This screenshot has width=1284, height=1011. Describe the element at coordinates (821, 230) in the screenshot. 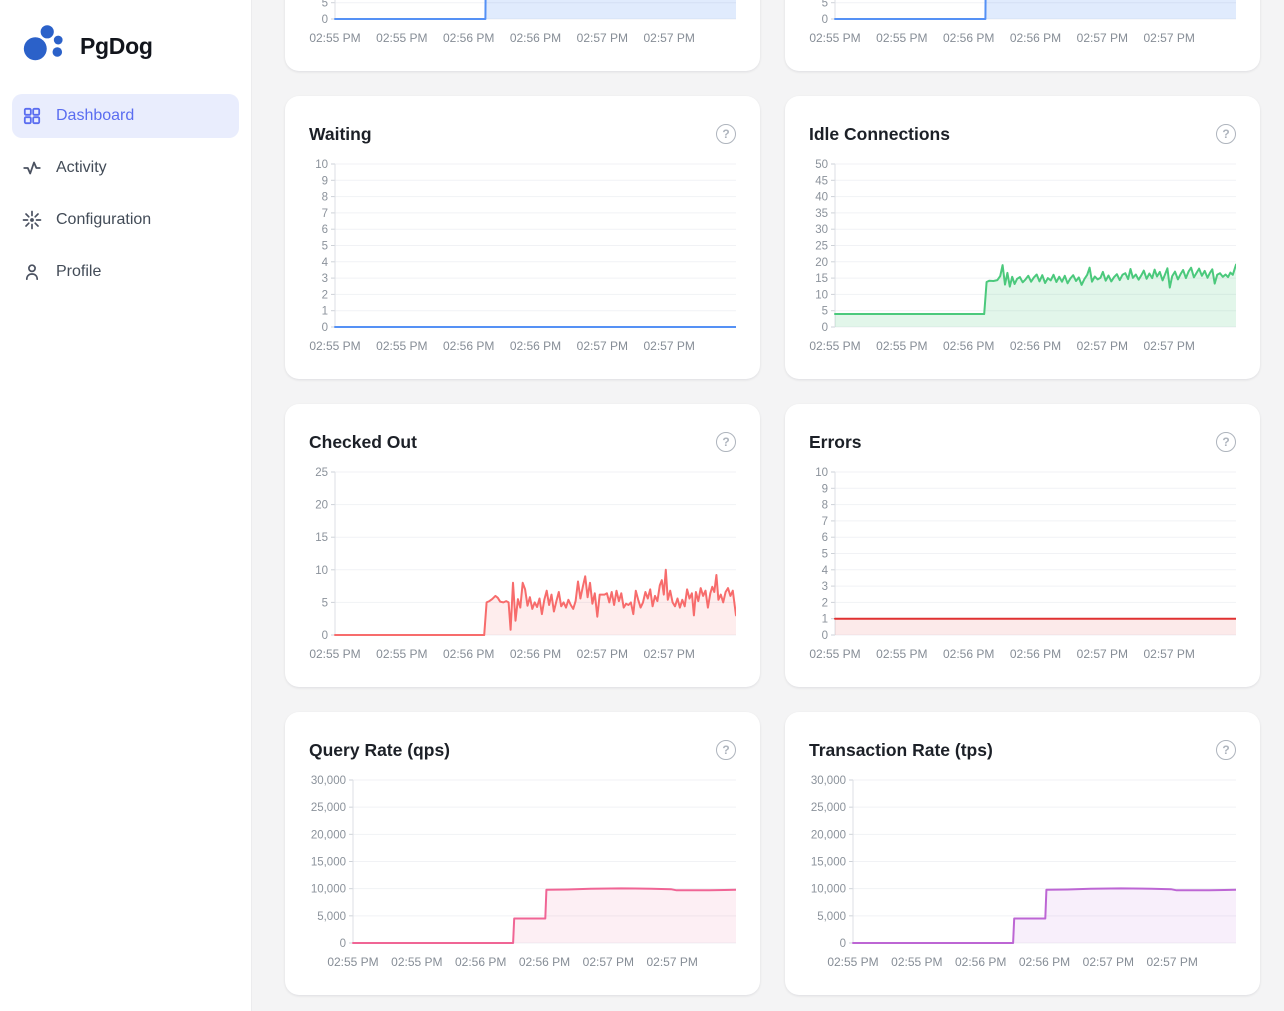

I see `svg-text: 30` at that location.